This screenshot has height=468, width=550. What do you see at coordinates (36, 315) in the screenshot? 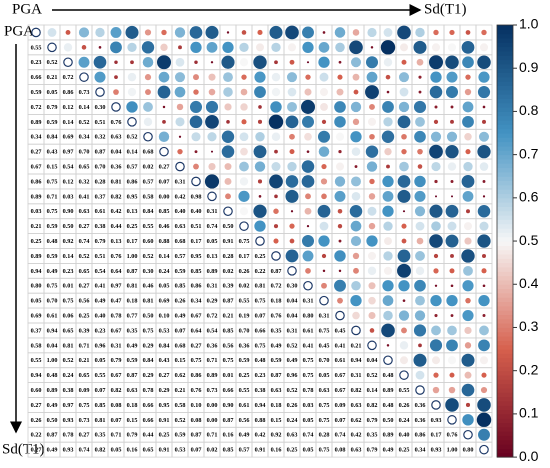
I see `value-label: 0.69` at bounding box center [36, 315].